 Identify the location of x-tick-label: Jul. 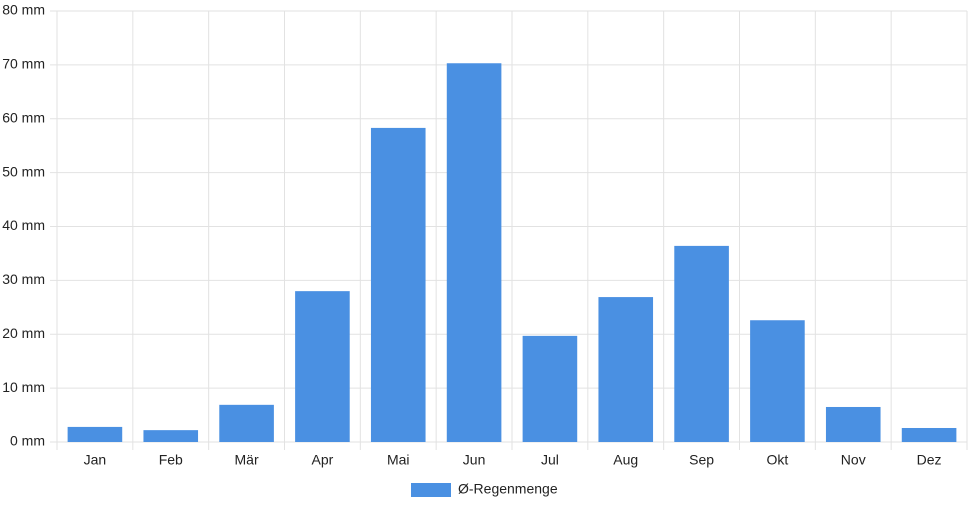
(550, 460).